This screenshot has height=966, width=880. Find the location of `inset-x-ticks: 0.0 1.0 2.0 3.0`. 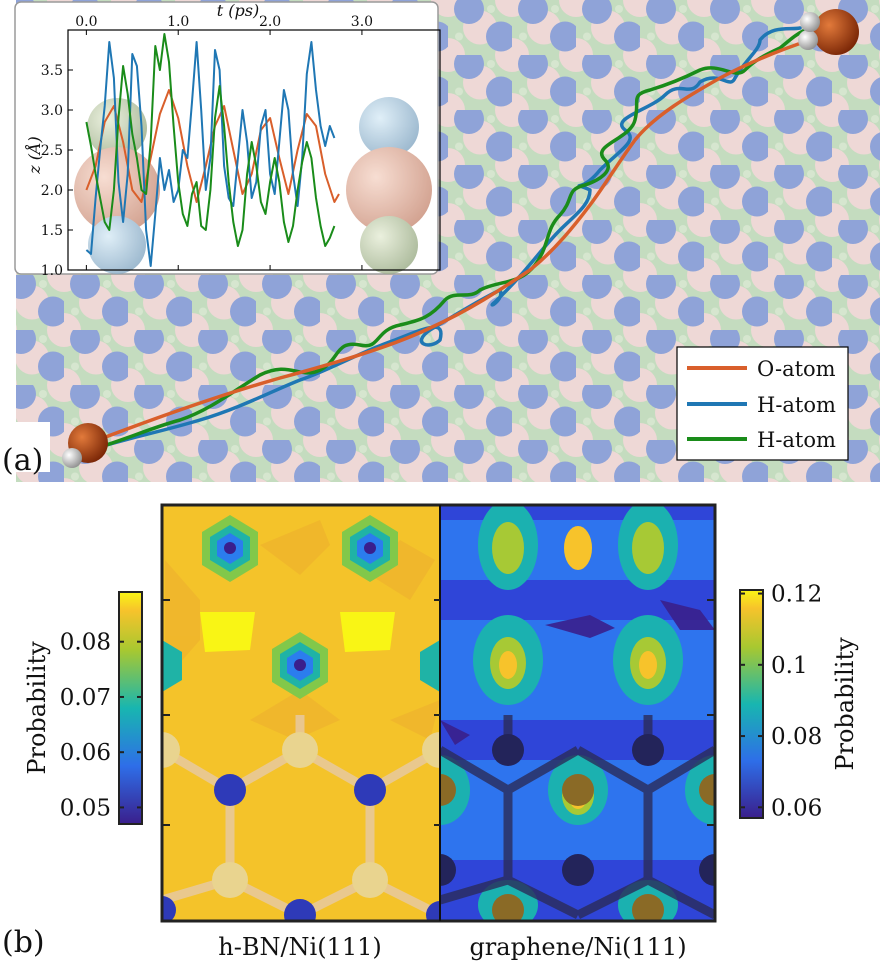

inset-x-ticks: 0.0 1.0 2.0 3.0 is located at coordinates (224, 142).